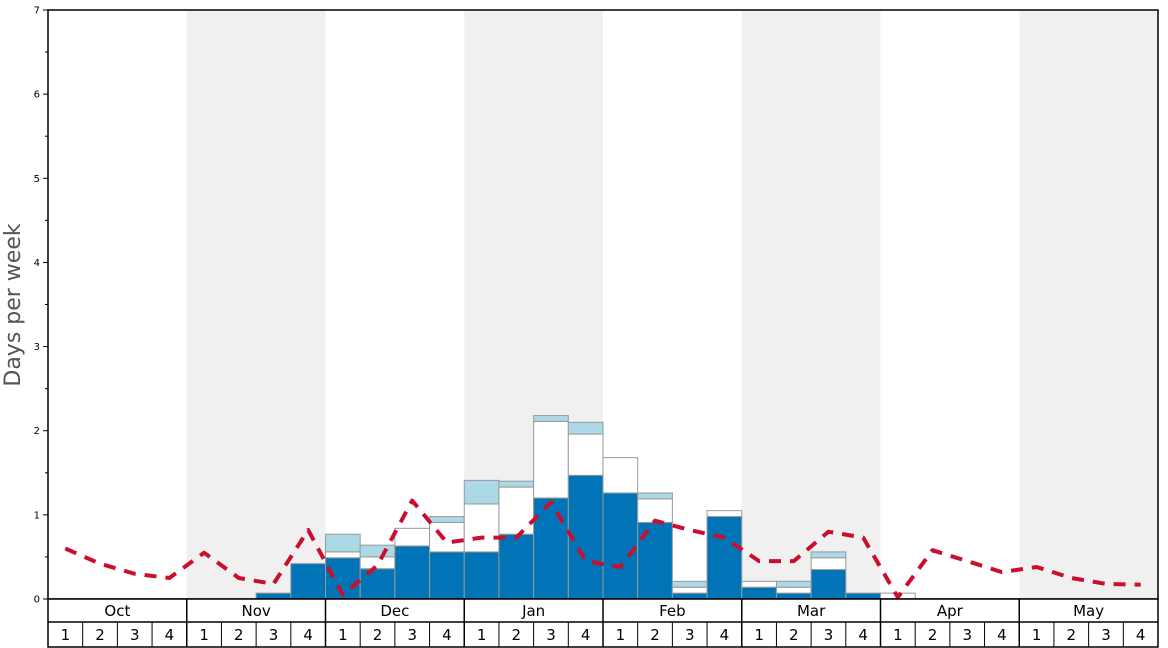 The image size is (1168, 648). Describe the element at coordinates (394, 611) in the screenshot. I see `month-label-dec: Dec` at that location.